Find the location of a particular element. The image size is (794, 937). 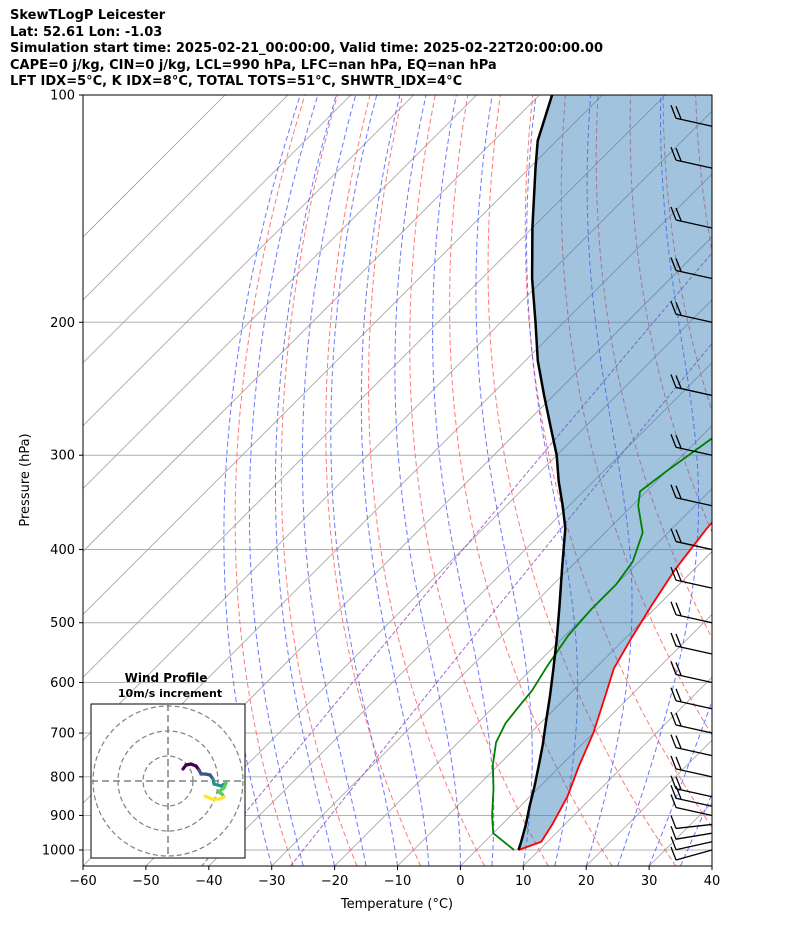

y-tick-label: 300 is located at coordinates (62, 456).